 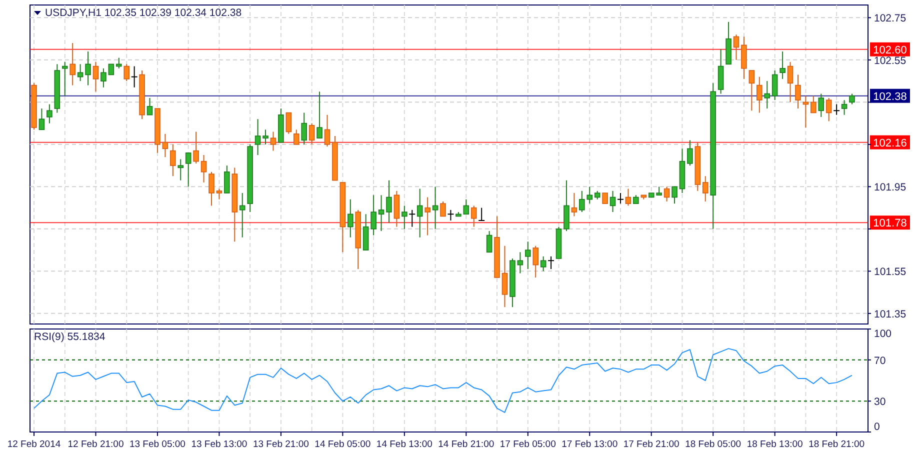 What do you see at coordinates (96, 444) in the screenshot?
I see `x-tick-label: 12 Feb 21:00` at bounding box center [96, 444].